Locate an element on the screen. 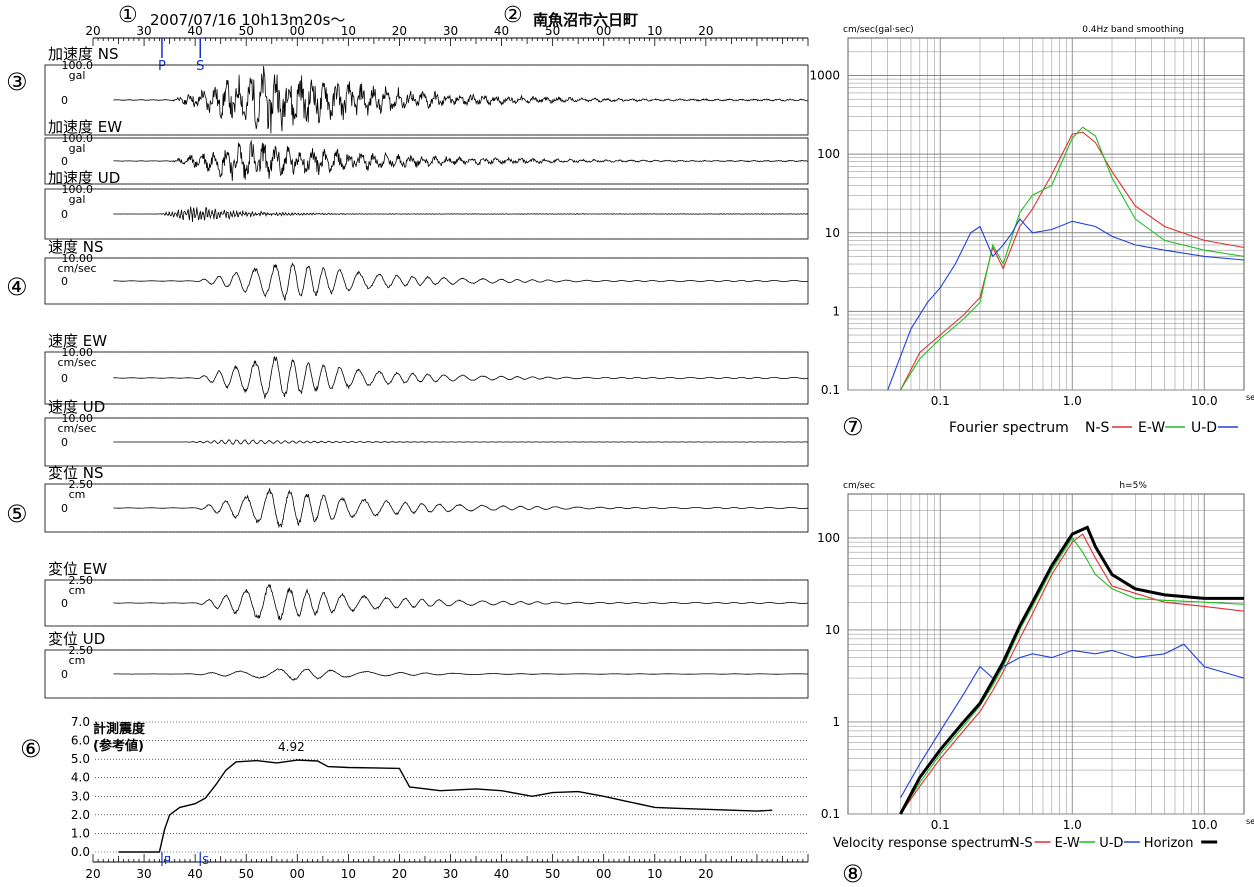 Image resolution: width=1254 pixels, height=887 pixels. intensity-y-tick-label: 6.0 is located at coordinates (80, 741).